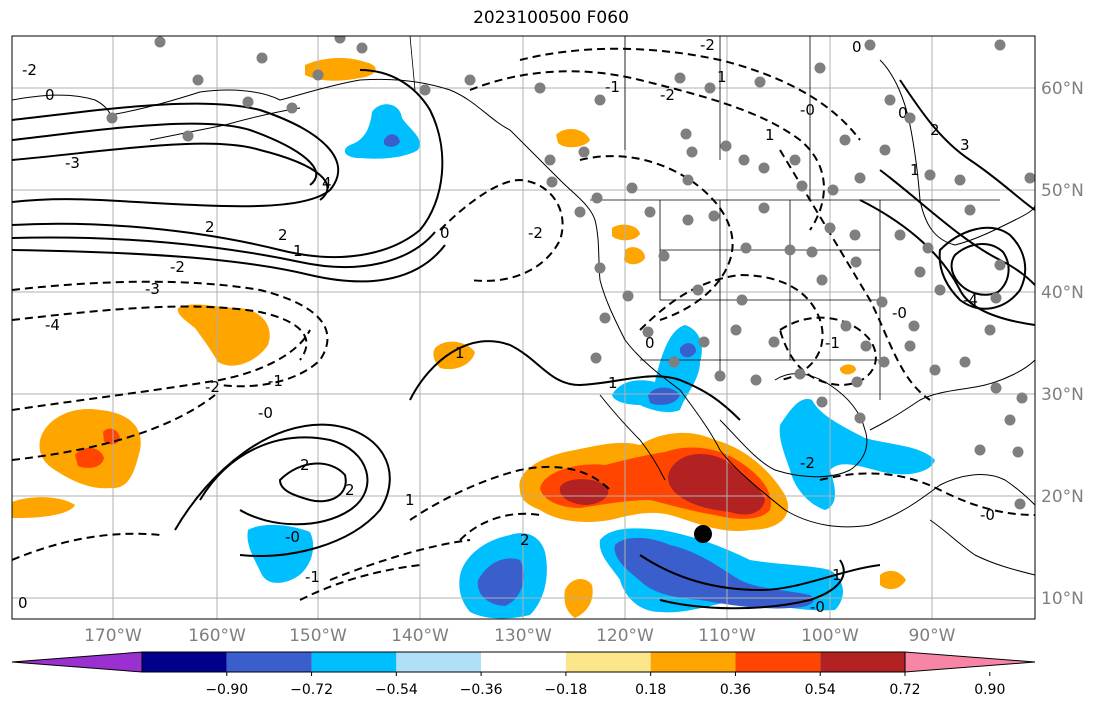 The image size is (1102, 710). I want to click on colorbar-tick-label: −0.54, so click(396, 690).